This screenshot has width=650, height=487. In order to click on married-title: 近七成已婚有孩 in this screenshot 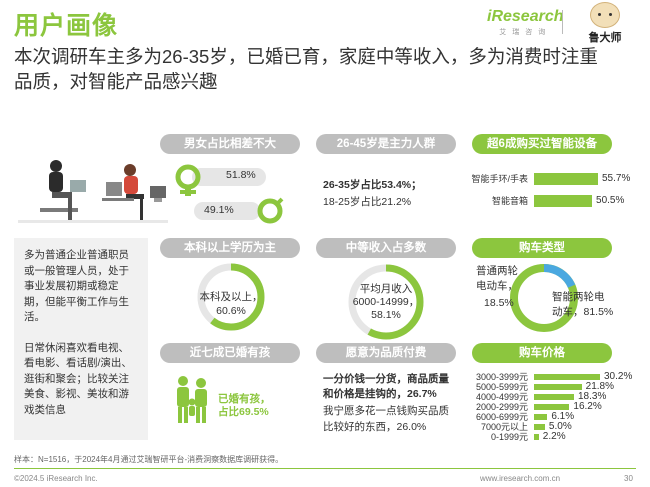, I will do `click(230, 353)`.